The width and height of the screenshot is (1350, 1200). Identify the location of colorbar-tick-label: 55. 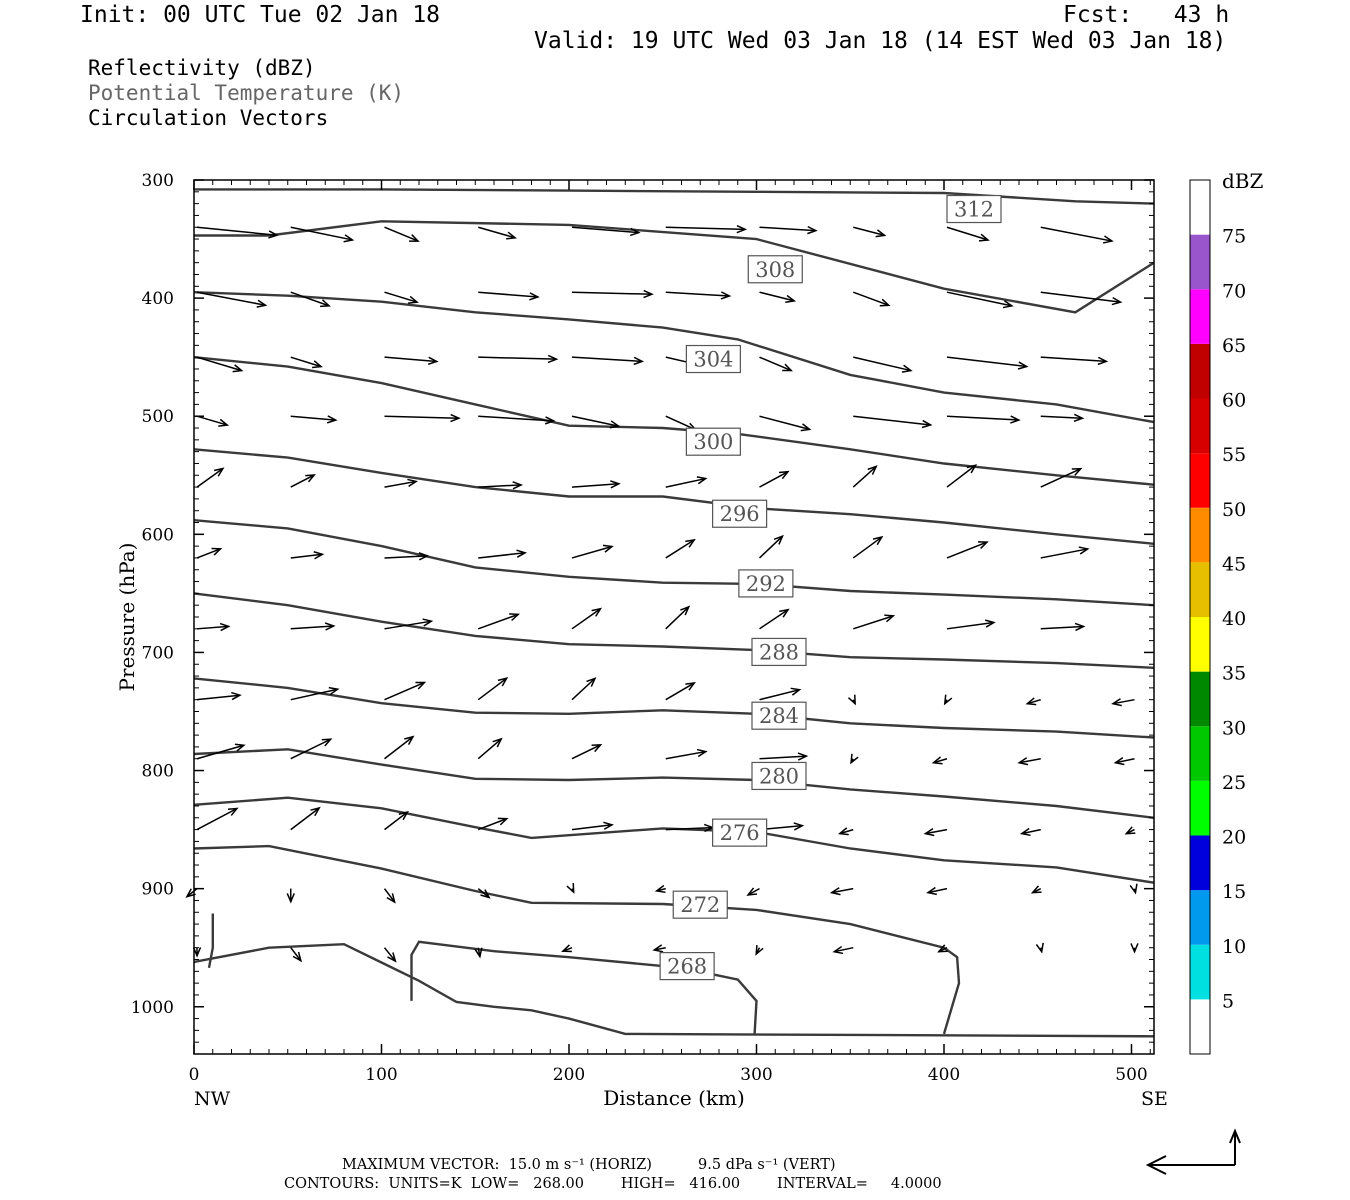
(1234, 455).